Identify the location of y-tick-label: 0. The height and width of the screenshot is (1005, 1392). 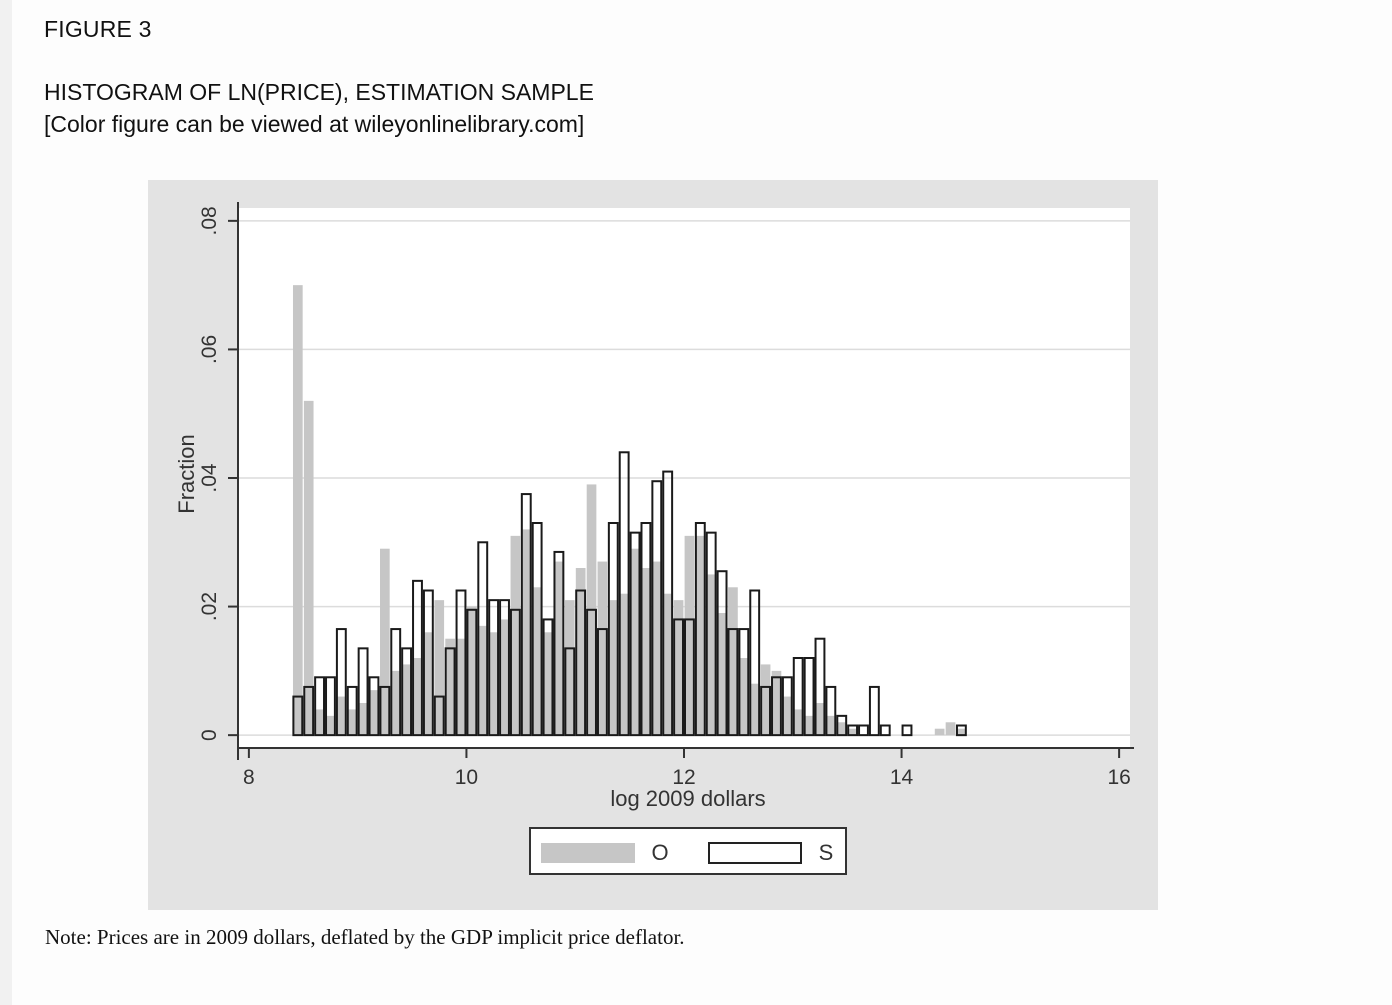
(209, 735).